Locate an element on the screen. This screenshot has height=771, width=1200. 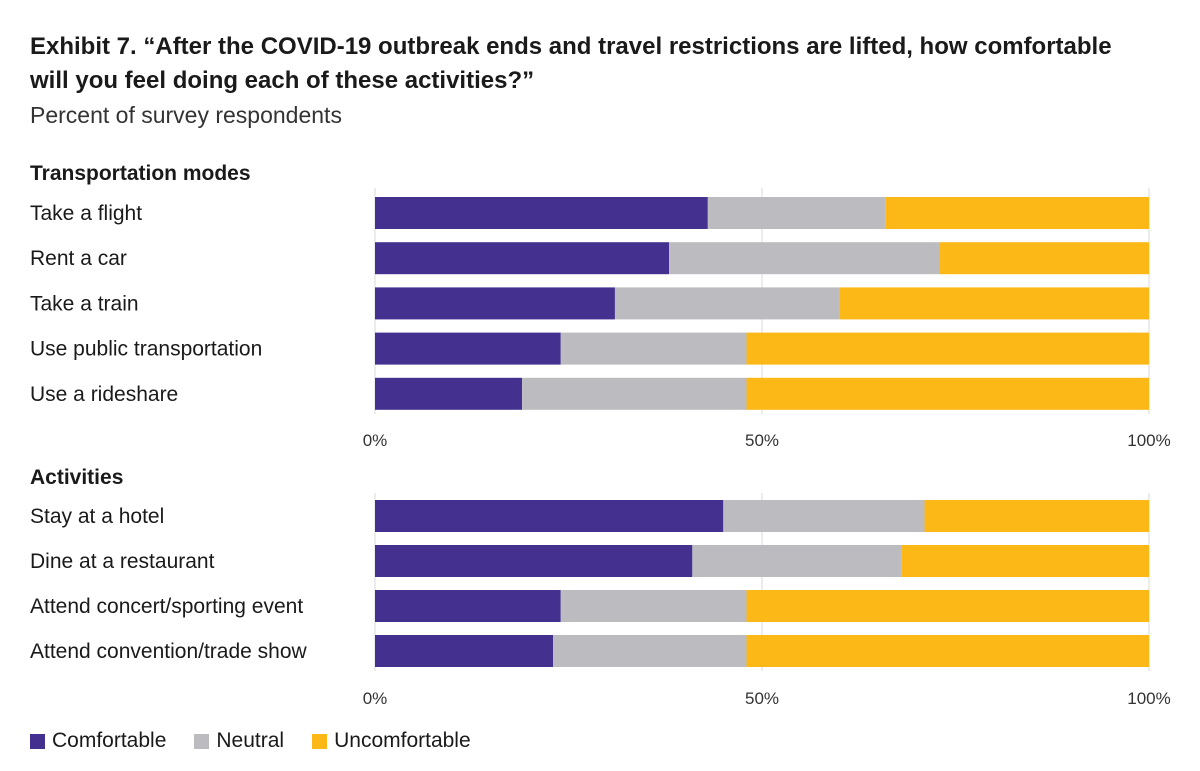
category-label: Take a train is located at coordinates (84, 303).